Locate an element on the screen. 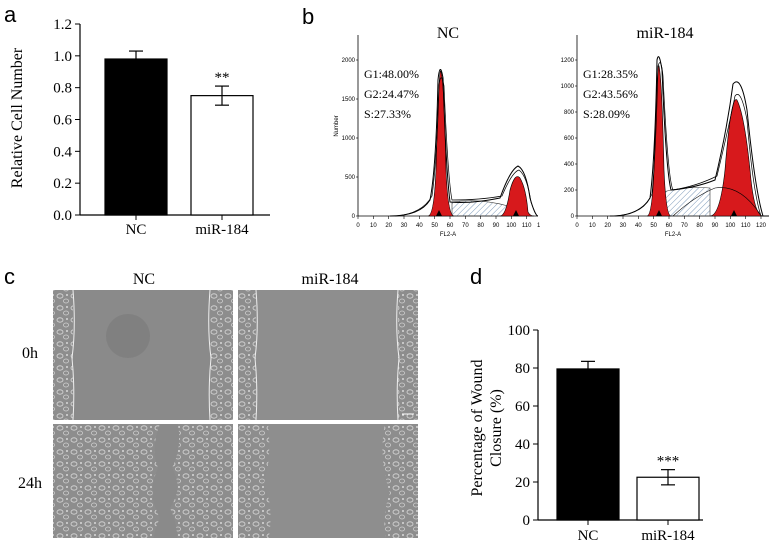 This screenshot has height=549, width=778. y-tick-label: 40 is located at coordinates (522, 445).